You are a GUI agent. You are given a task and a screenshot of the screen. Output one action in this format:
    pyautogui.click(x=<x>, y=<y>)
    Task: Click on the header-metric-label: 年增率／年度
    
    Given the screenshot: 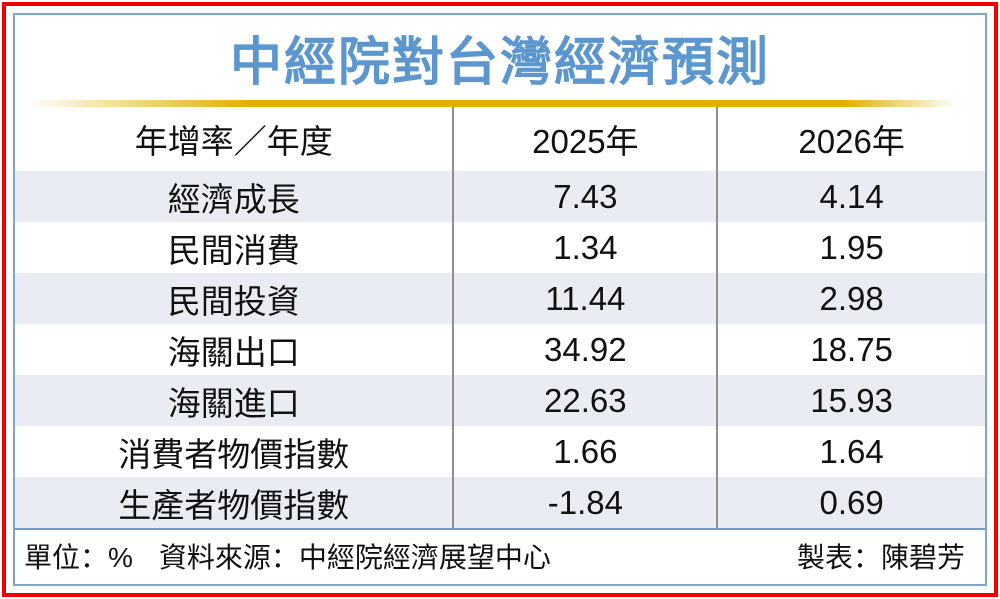 What is the action you would take?
    pyautogui.click(x=234, y=139)
    